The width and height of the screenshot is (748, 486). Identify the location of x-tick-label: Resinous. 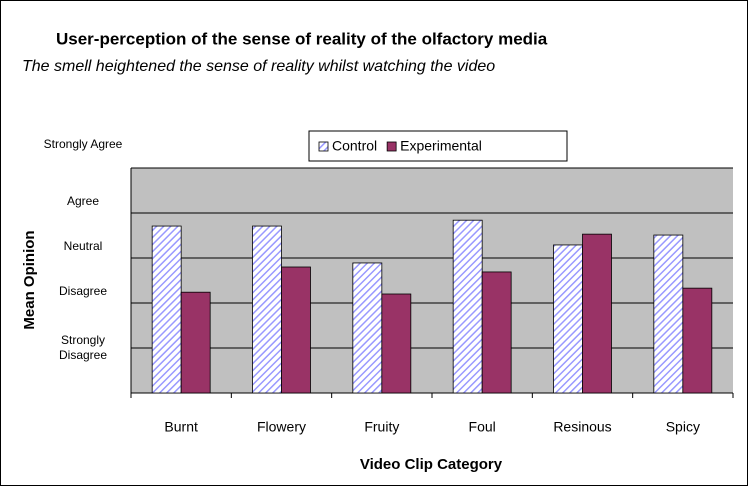
(582, 427).